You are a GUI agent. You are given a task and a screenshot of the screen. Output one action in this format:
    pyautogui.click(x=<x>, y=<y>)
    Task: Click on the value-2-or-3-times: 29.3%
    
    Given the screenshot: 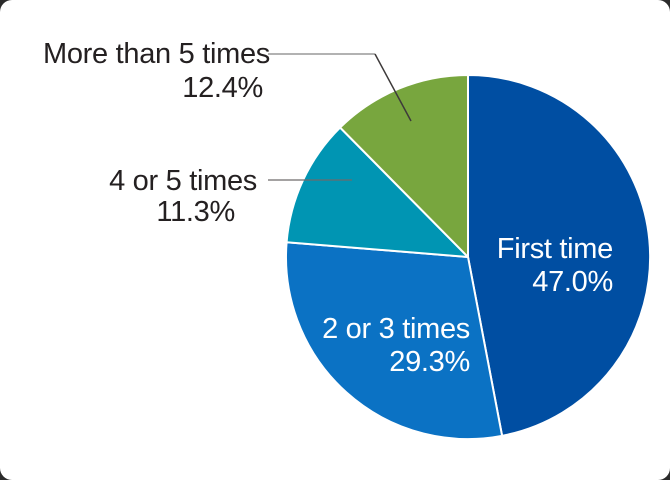 What is the action you would take?
    pyautogui.click(x=429, y=362)
    